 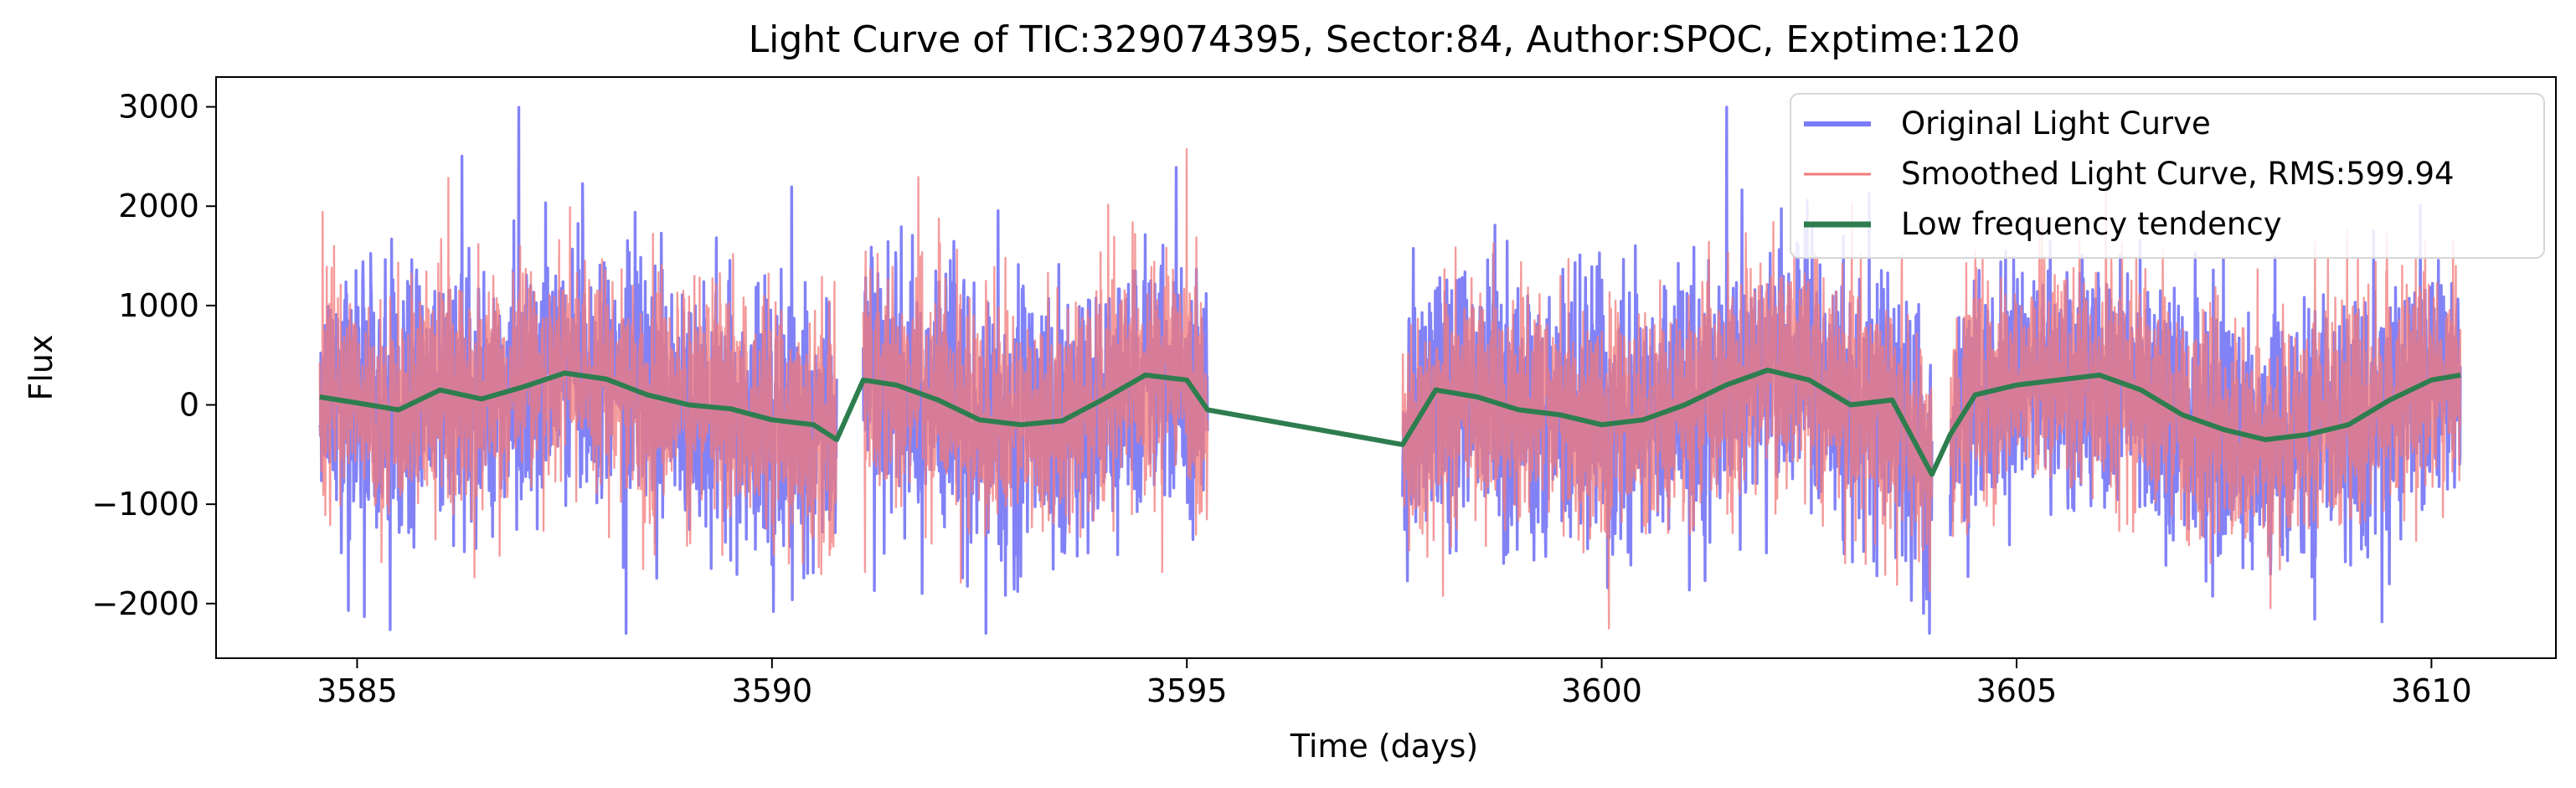 What do you see at coordinates (145, 603) in the screenshot?
I see `y-tick-label: −2000` at bounding box center [145, 603].